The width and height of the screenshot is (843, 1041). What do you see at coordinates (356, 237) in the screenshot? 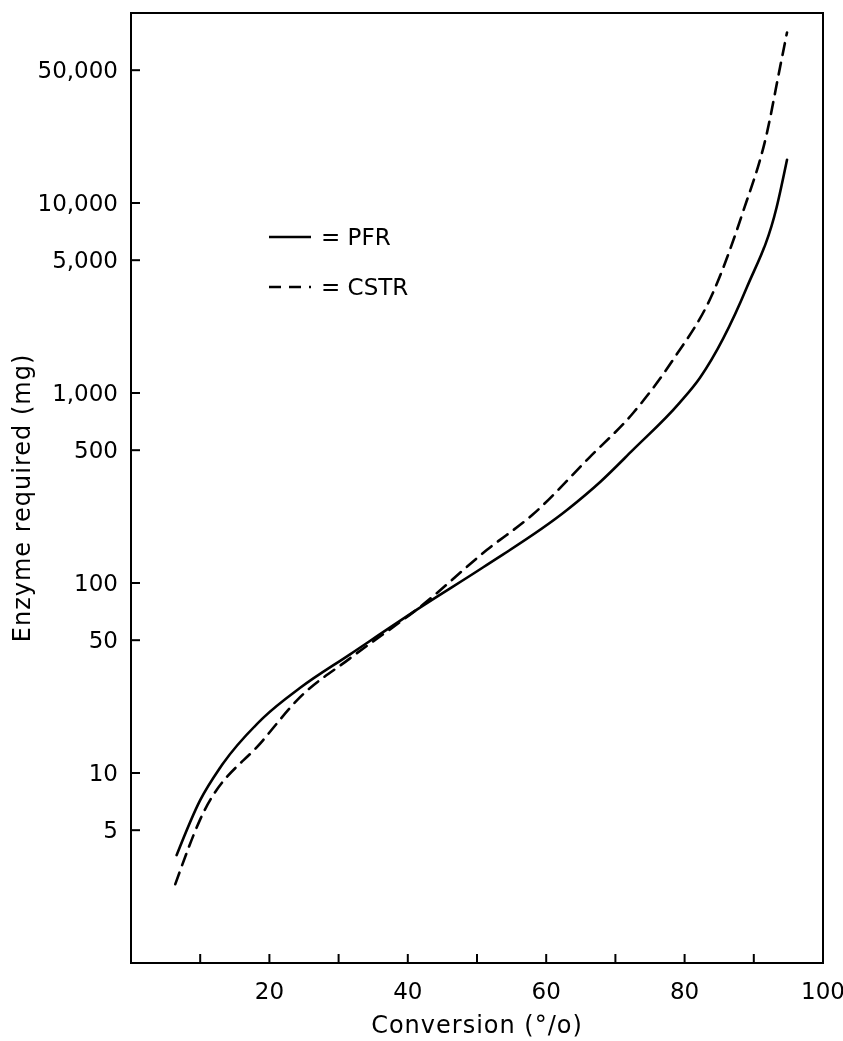
I see `legend-label: = PFR` at bounding box center [356, 237].